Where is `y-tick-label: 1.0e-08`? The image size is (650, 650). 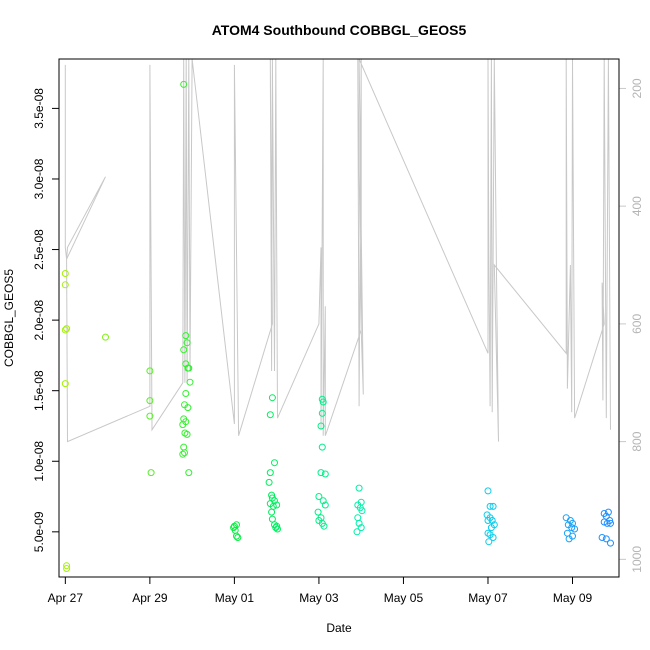
y-tick-label: 1.0e-08 is located at coordinates (39, 461).